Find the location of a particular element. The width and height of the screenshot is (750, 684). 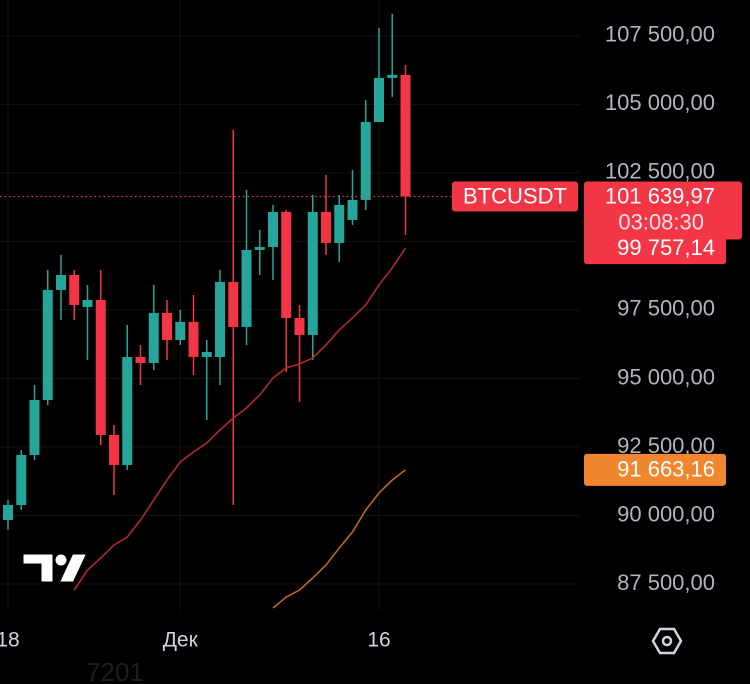

countdown: 03:08:30 is located at coordinates (661, 221).